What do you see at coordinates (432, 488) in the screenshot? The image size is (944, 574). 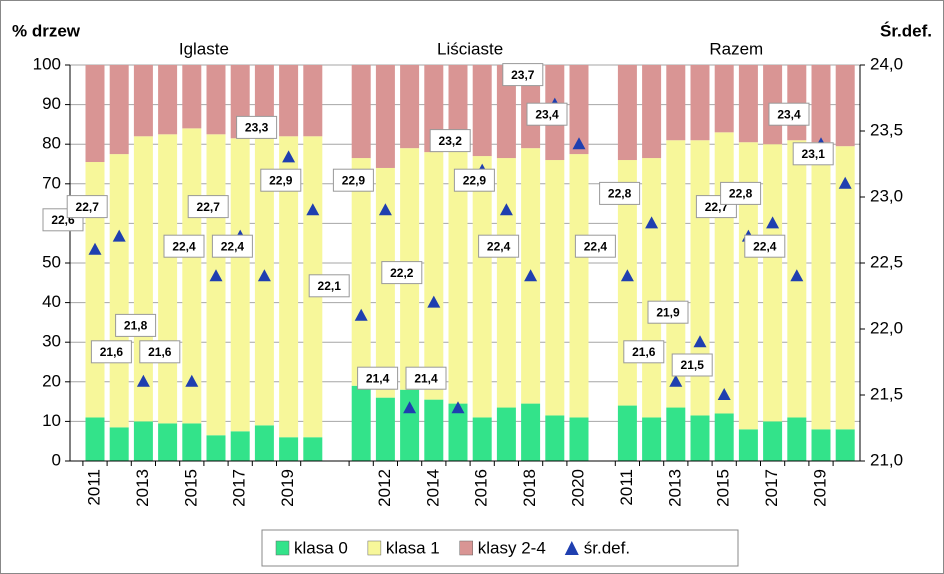 I see `x-tick-label: 2014` at bounding box center [432, 488].